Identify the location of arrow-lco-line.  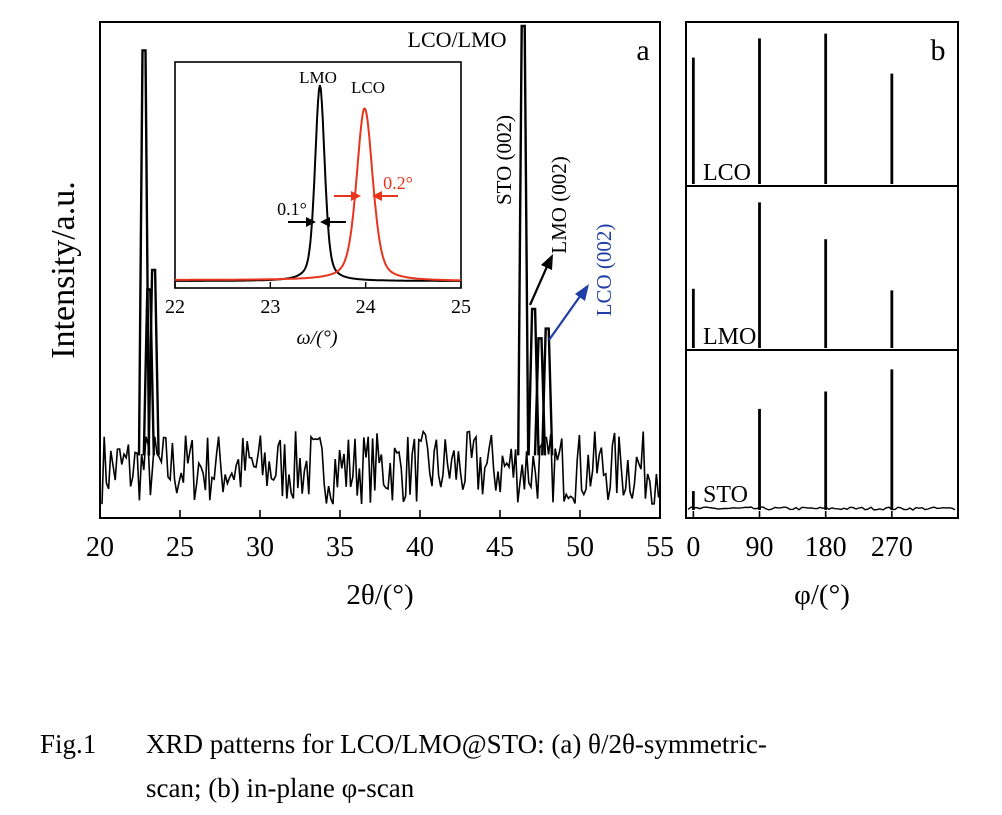
(566, 316).